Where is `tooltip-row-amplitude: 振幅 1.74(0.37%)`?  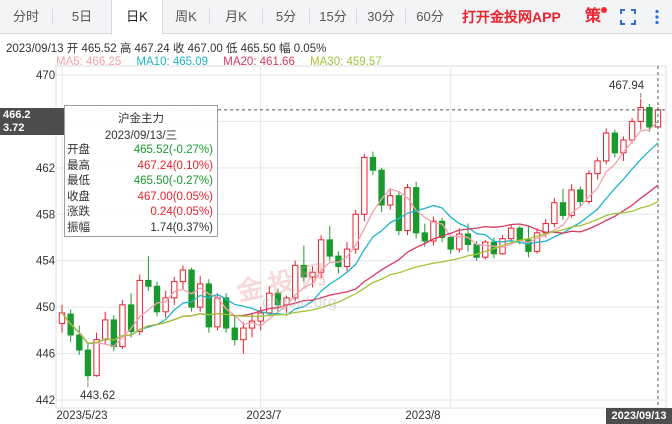
tooltip-row-amplitude: 振幅 1.74(0.37%) is located at coordinates (141, 229).